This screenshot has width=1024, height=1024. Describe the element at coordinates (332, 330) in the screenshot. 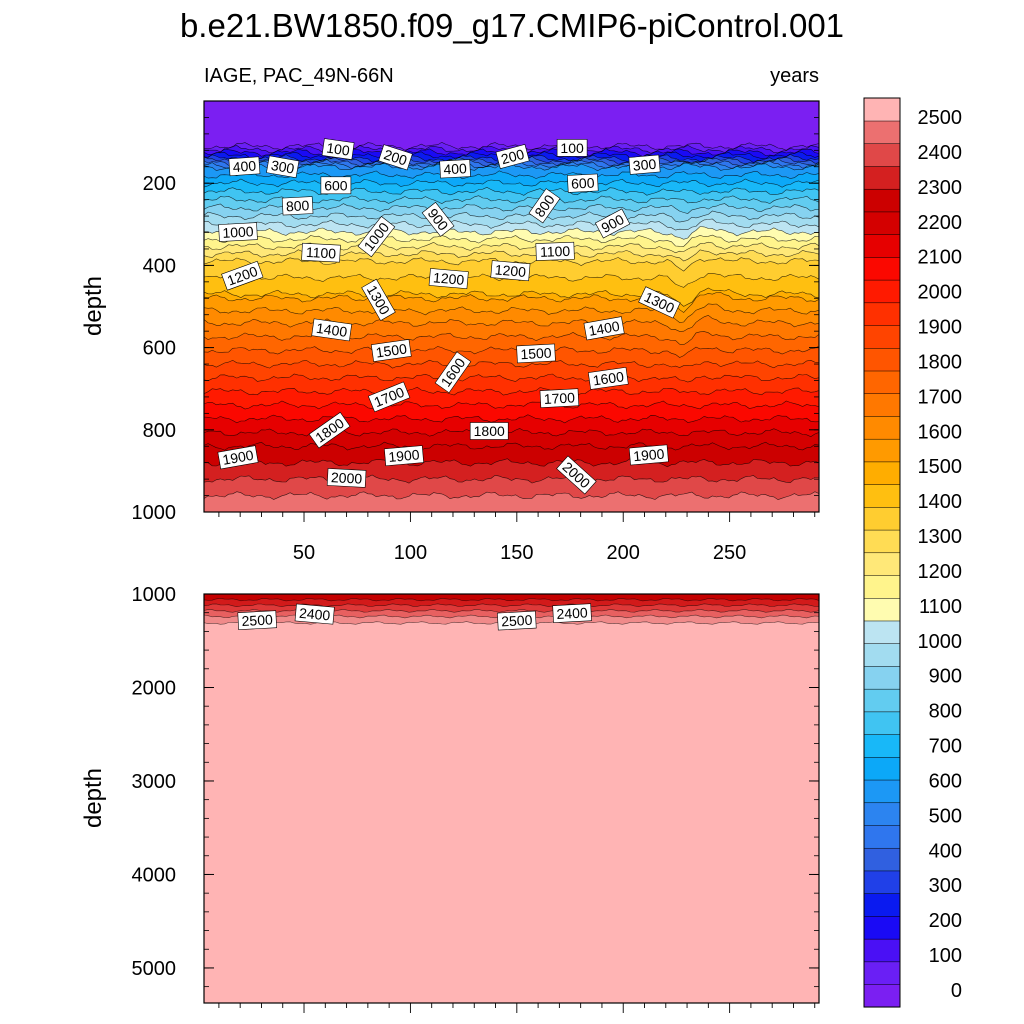

I see `contour-label: 1400` at that location.